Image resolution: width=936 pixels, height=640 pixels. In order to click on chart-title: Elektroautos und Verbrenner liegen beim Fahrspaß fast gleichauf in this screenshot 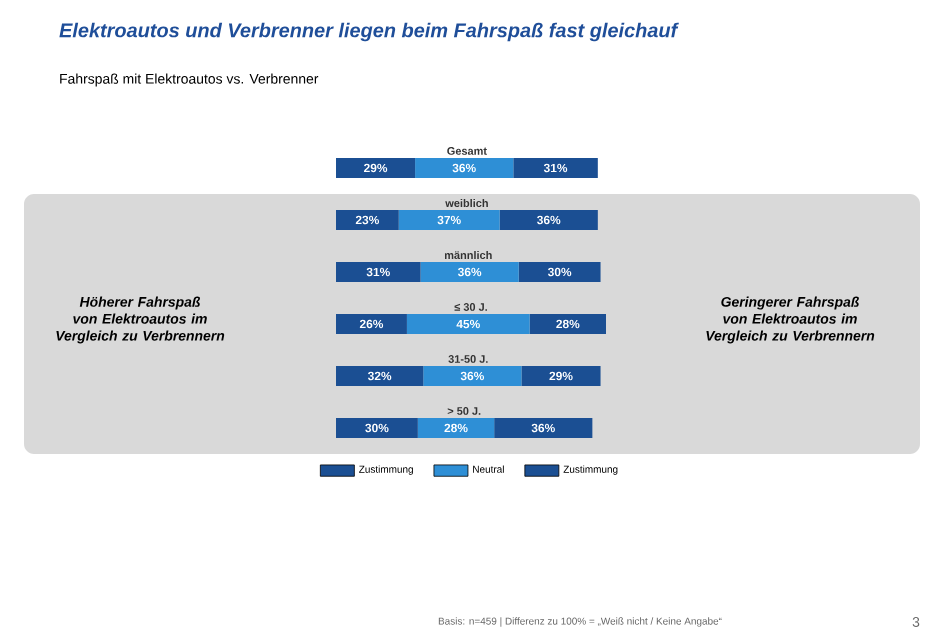, I will do `click(369, 32)`.